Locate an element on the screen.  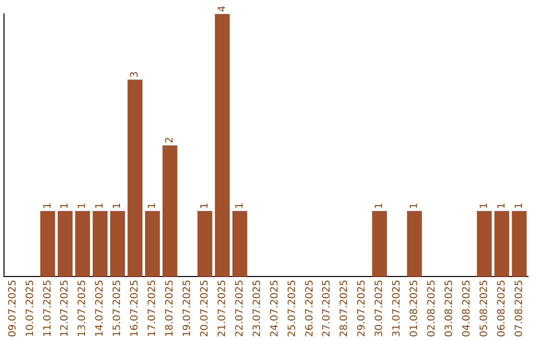
x-tick-label: 11.07.2025 is located at coordinates (48, 309).